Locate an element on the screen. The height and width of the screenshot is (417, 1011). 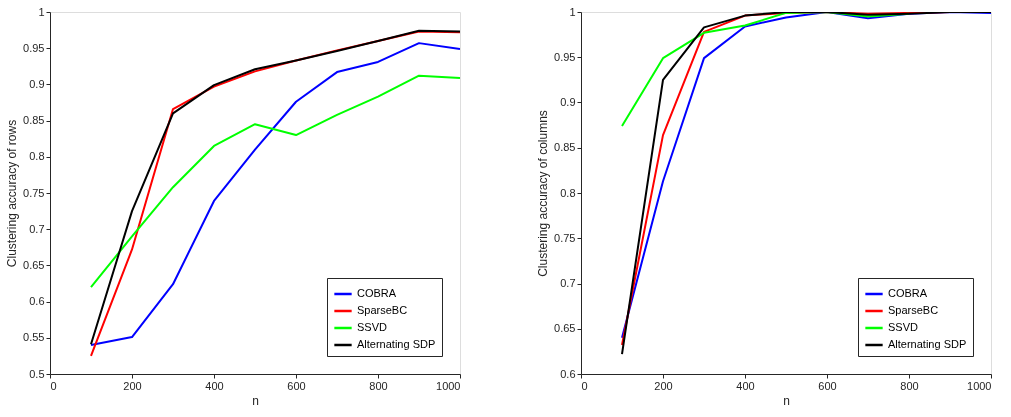
y-tick-label: 0.5 is located at coordinates (37, 373).